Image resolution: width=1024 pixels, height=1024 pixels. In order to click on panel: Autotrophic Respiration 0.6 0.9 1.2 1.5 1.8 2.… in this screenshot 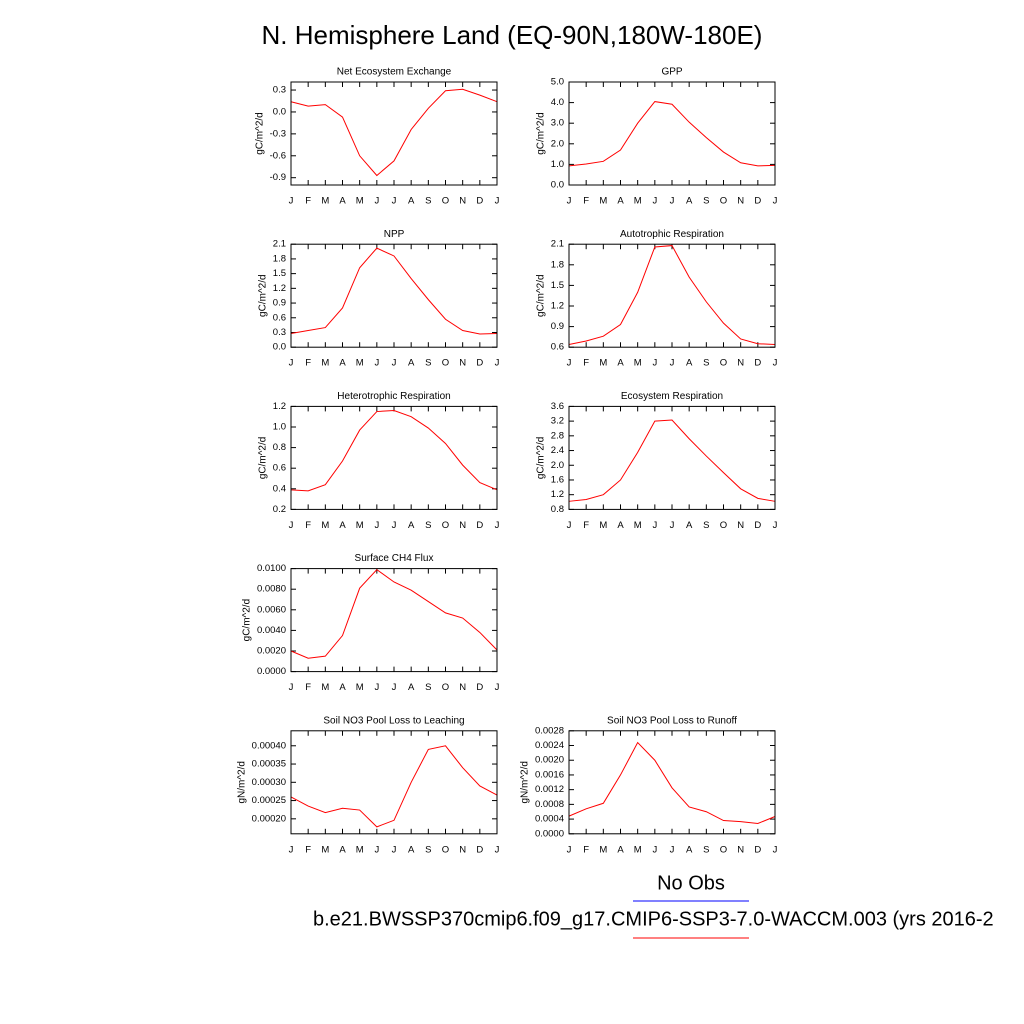, I will do `click(656, 299)`.